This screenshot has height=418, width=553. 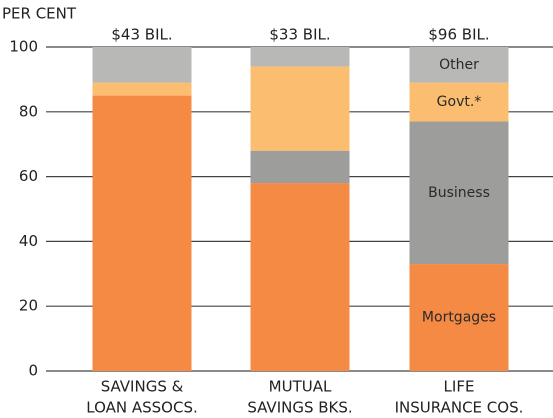 I want to click on y-tick-label: 100, so click(x=23, y=47).